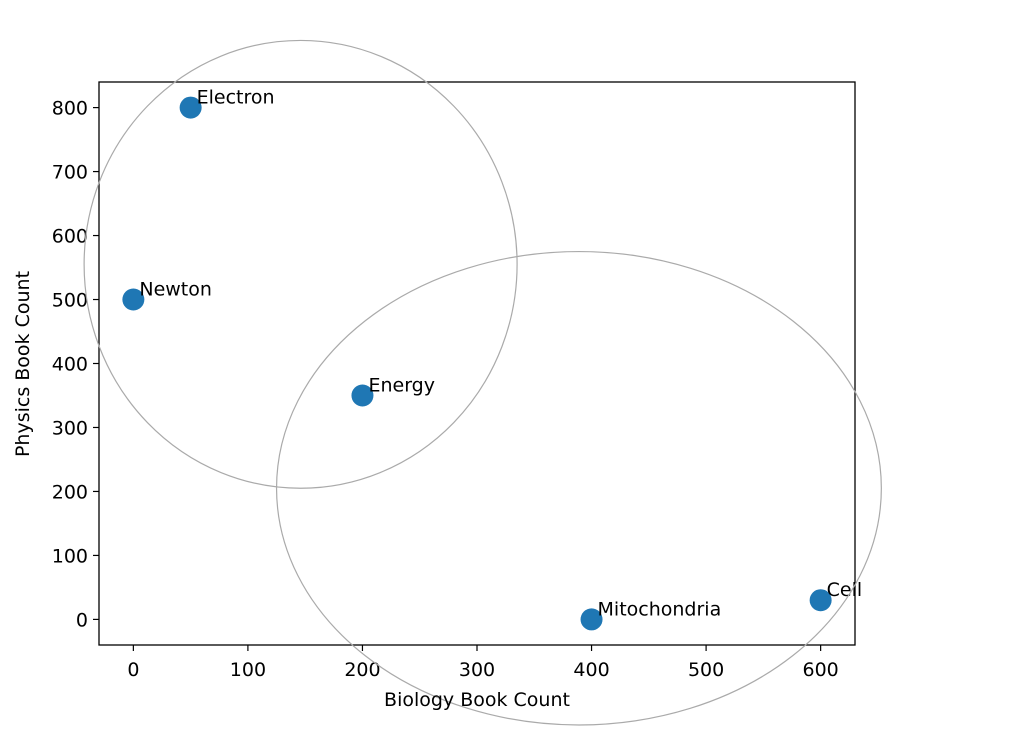 This screenshot has width=1018, height=731. What do you see at coordinates (175, 290) in the screenshot?
I see `point-label: Newton` at bounding box center [175, 290].